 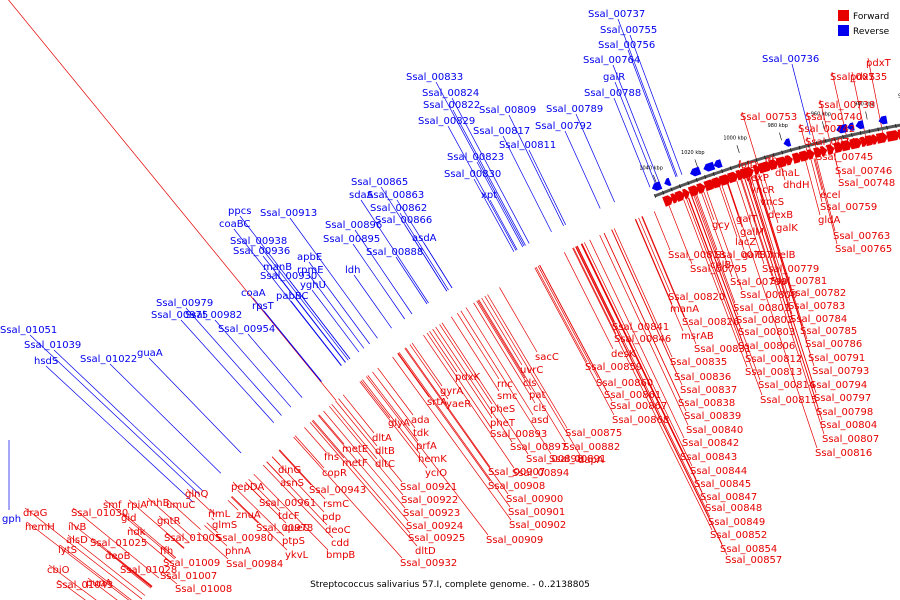 I want to click on forward-gene-label: Ssal_00861, so click(x=632, y=395).